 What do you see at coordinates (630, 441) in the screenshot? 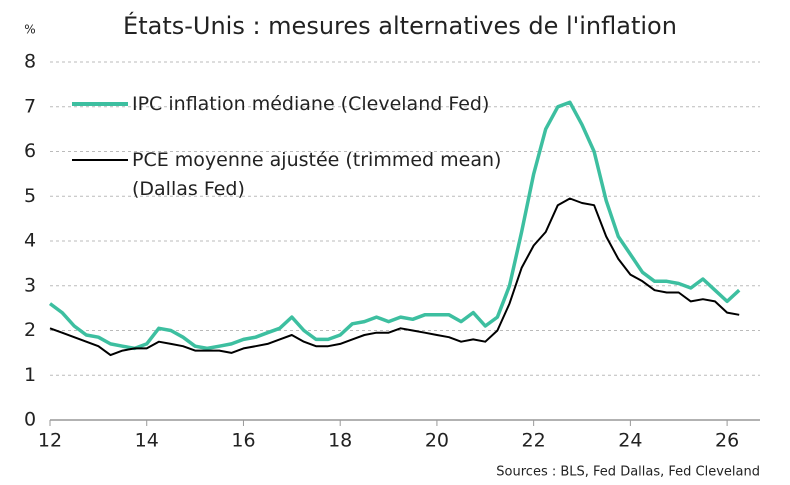
I see `x-tick-label: 24` at bounding box center [630, 441].